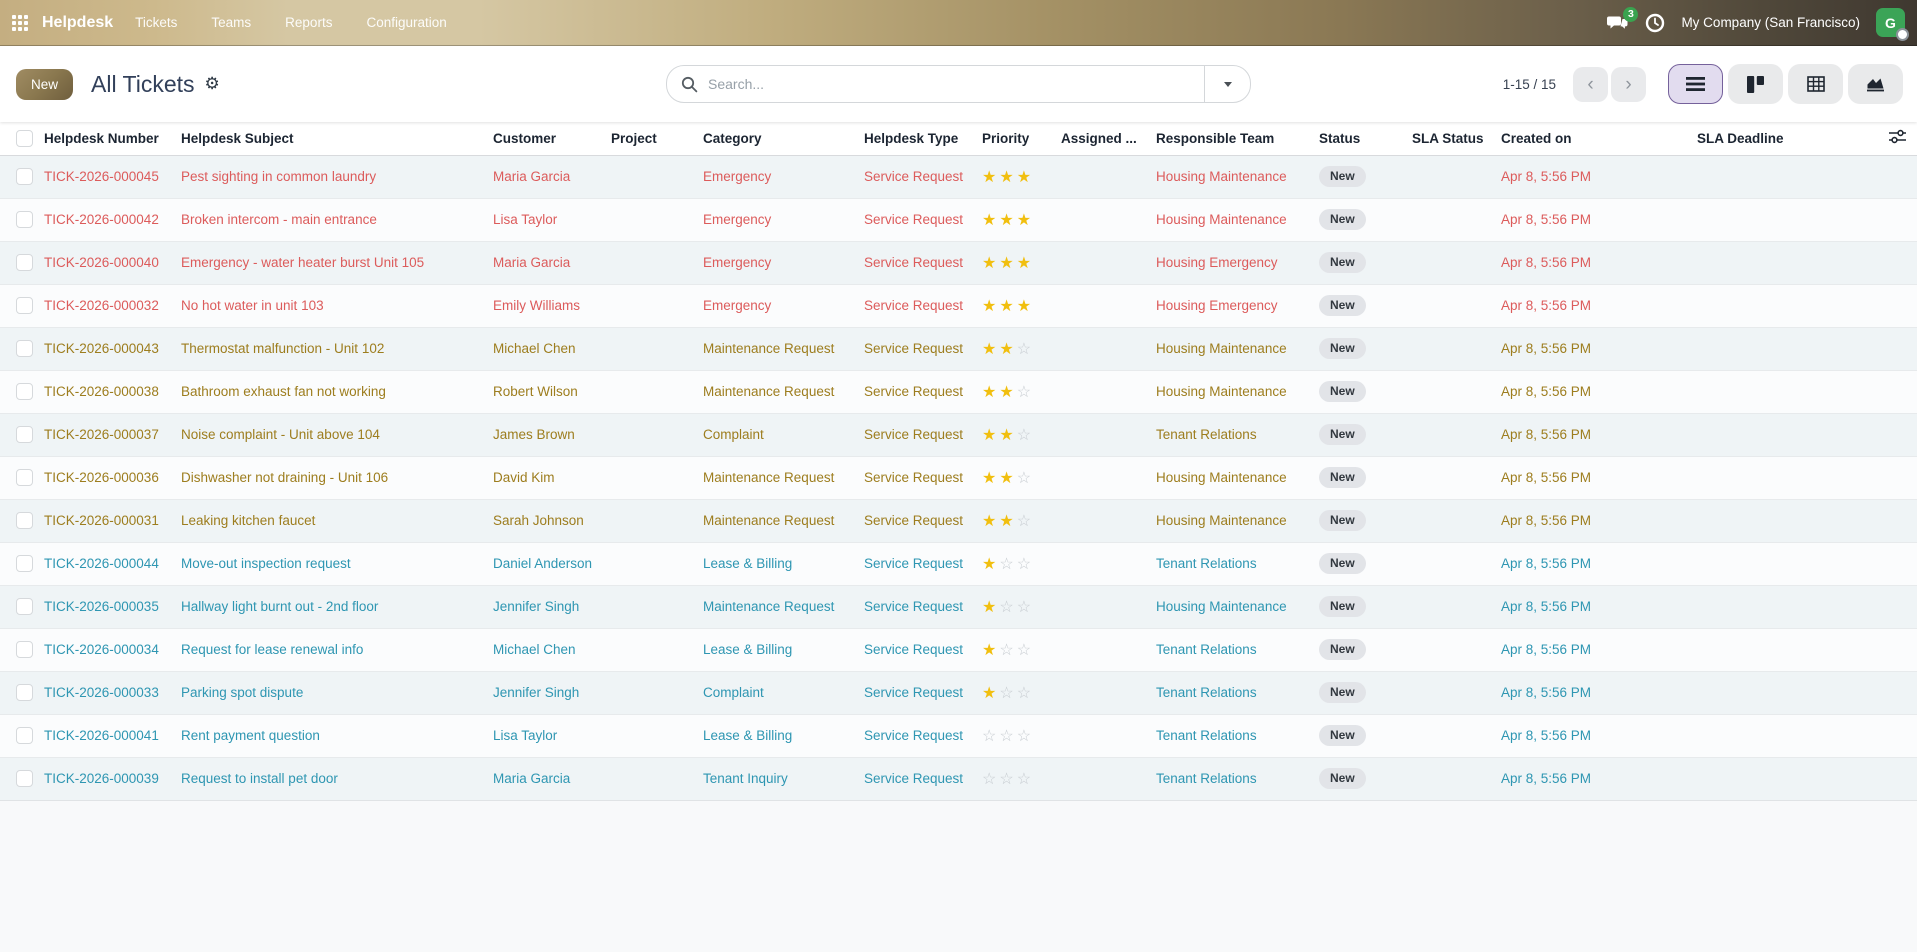 The width and height of the screenshot is (1917, 952). I want to click on topbar-menu-item-configuration: Configuration, so click(406, 22).